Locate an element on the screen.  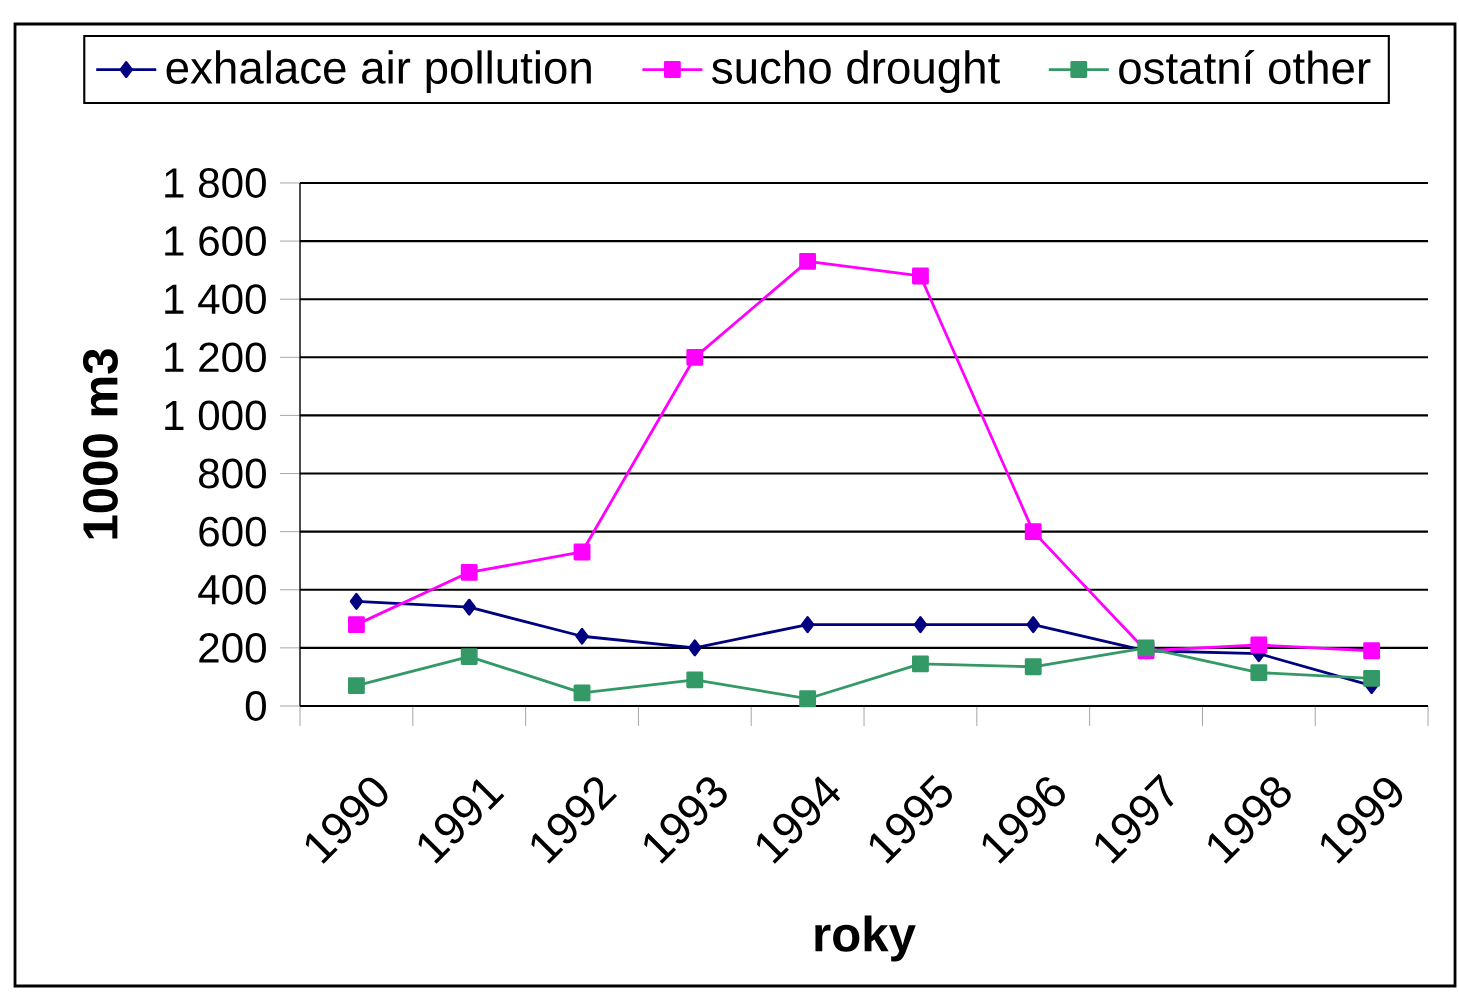
x-axis-title: roky is located at coordinates (865, 938).